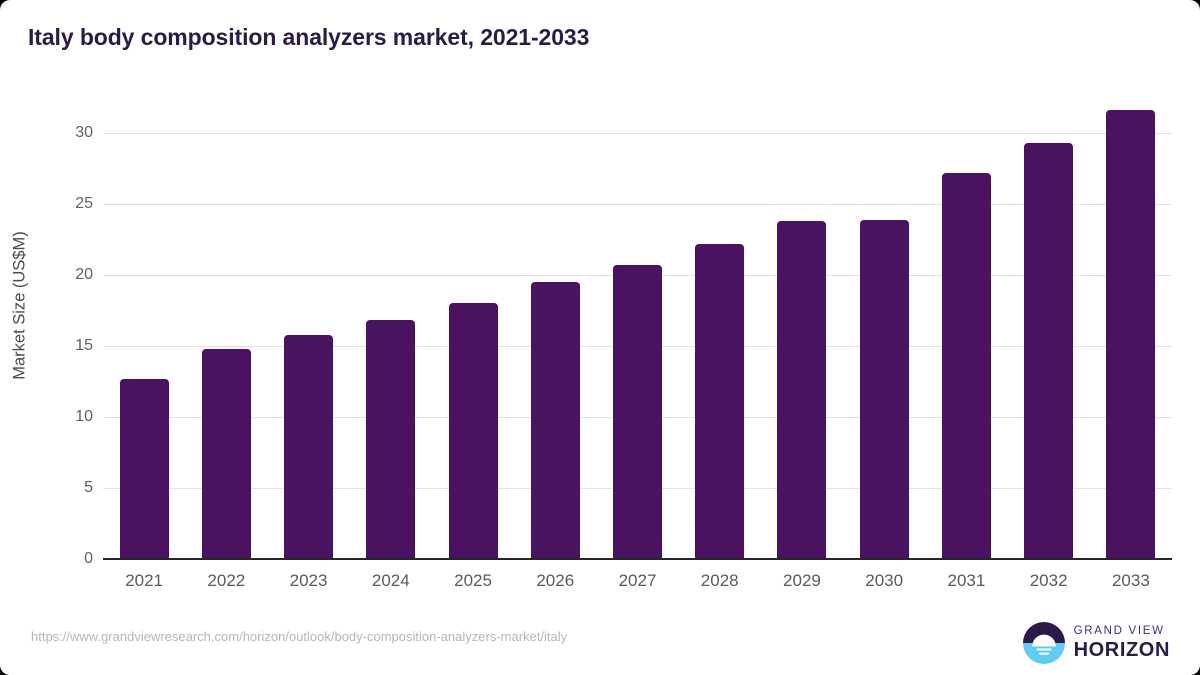  I want to click on sunrise-circle-icon, so click(1043, 643).